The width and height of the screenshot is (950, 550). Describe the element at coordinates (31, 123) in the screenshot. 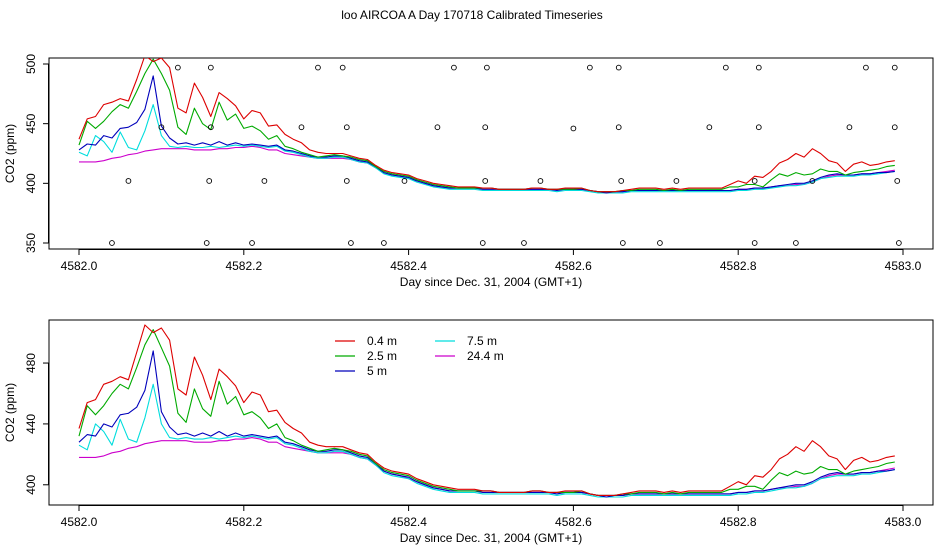

I see `y-tick-label: 450` at that location.